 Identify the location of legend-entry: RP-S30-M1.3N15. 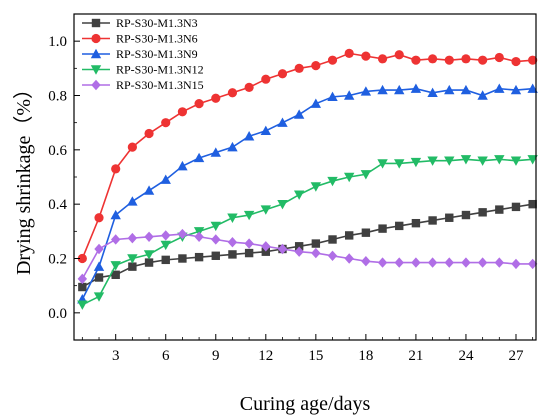
(143, 85).